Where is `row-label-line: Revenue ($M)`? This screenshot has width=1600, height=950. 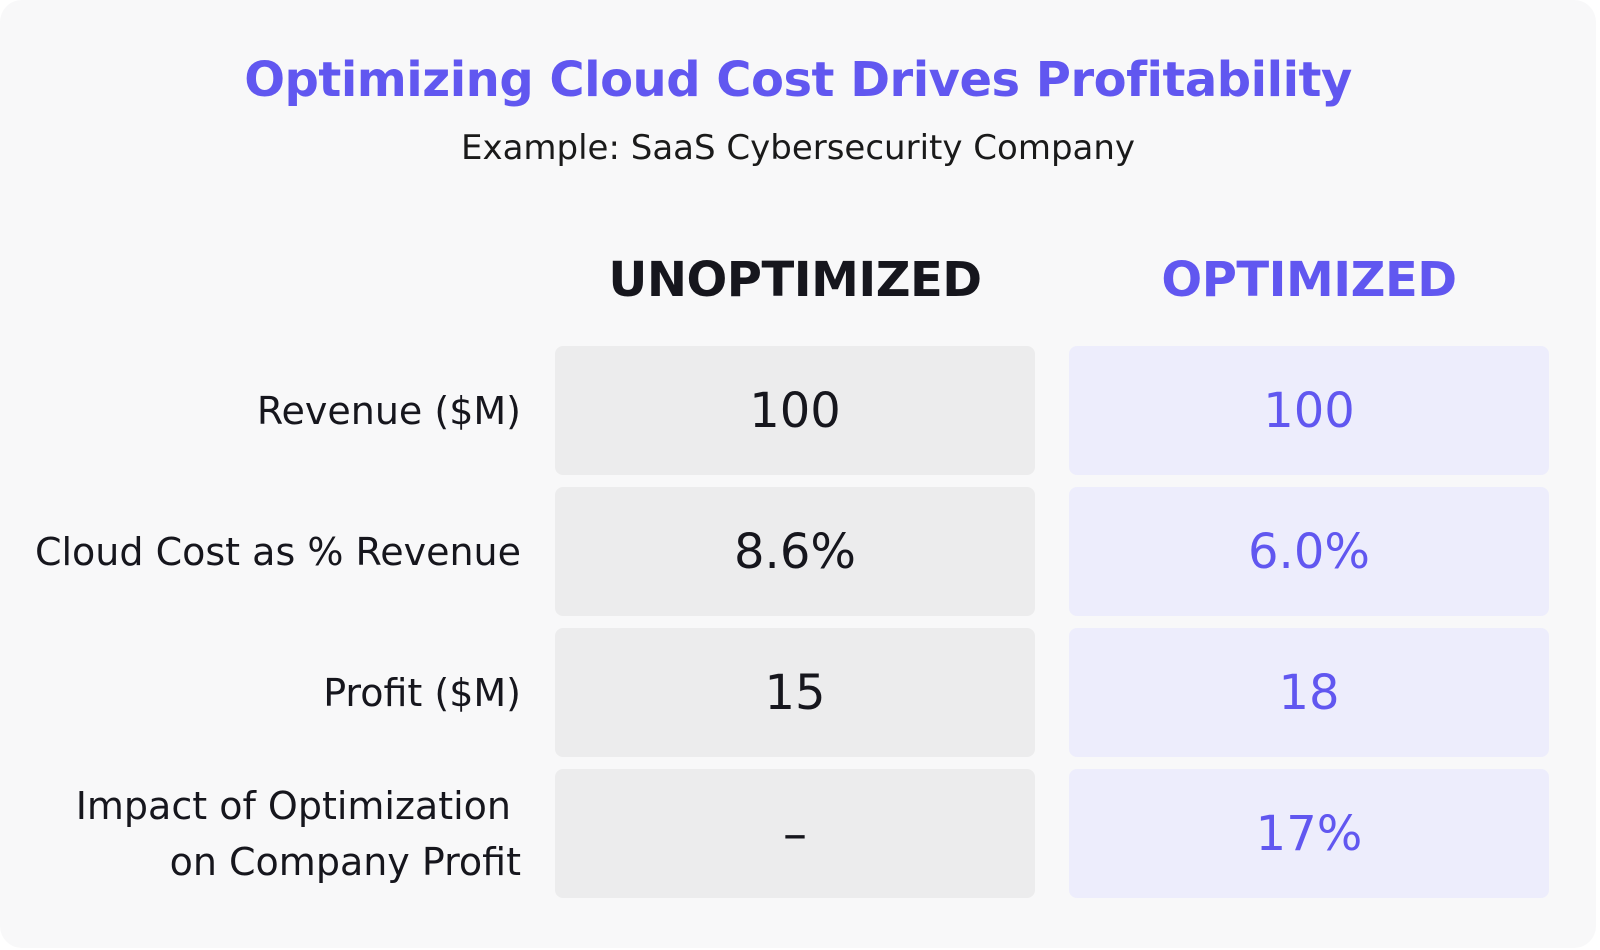 row-label-line: Revenue ($M) is located at coordinates (388, 411).